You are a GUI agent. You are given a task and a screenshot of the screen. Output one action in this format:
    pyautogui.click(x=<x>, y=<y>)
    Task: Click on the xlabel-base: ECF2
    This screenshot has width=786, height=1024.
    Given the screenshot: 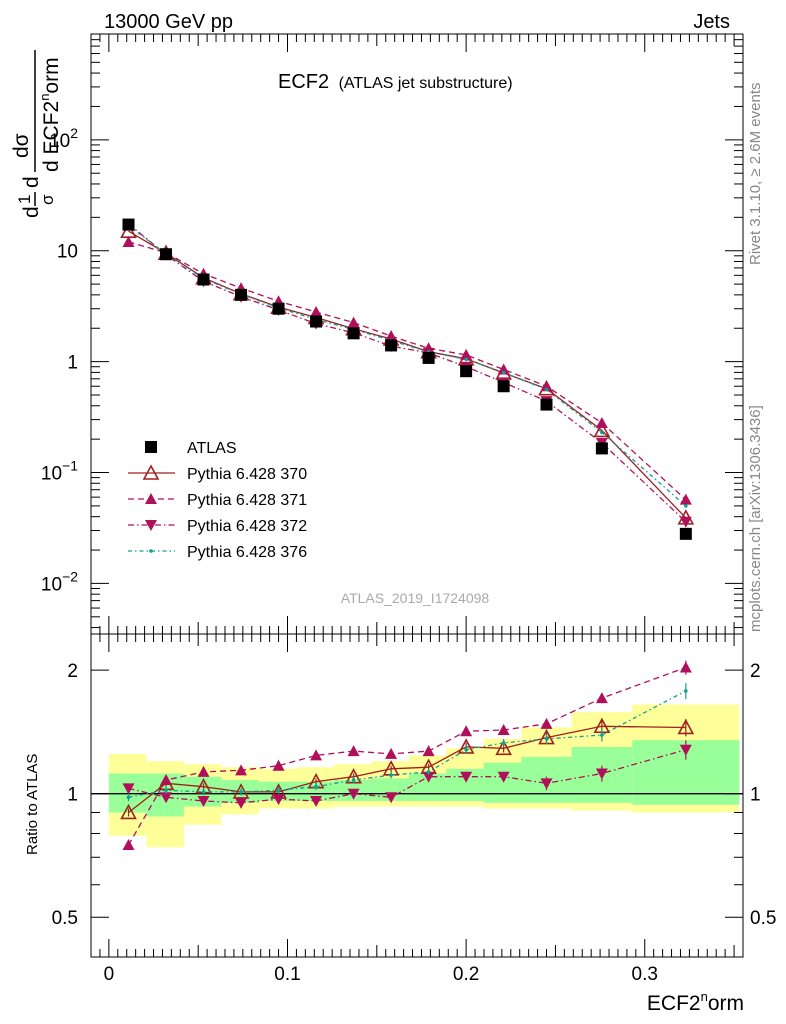 What is the action you would take?
    pyautogui.click(x=674, y=1003)
    